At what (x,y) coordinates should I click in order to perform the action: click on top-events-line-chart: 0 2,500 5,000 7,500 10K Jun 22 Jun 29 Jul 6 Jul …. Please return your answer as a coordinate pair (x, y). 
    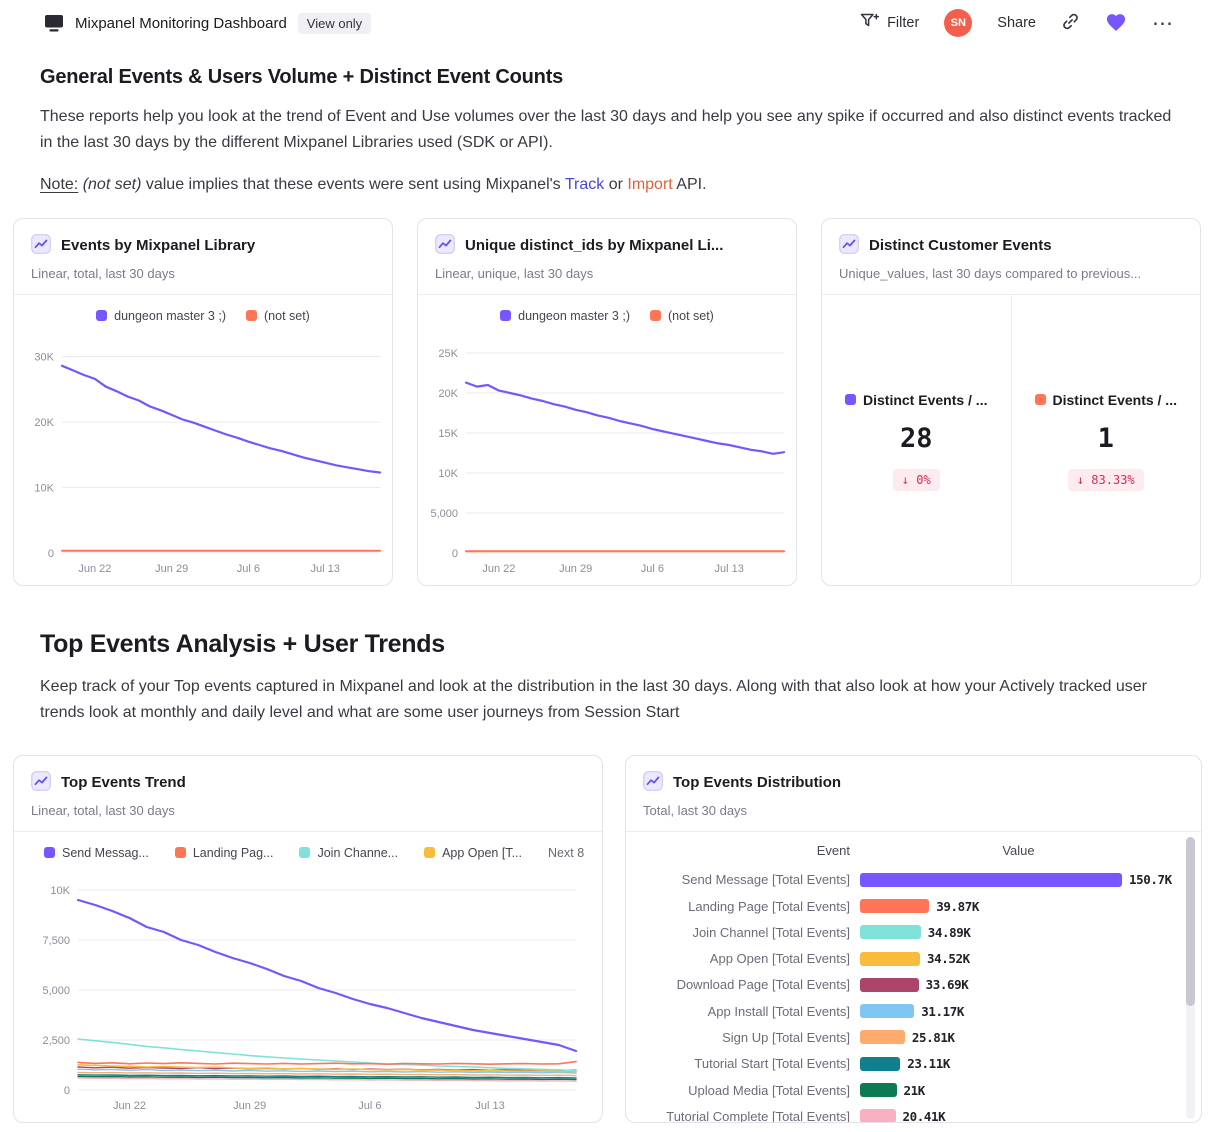
    Looking at the image, I should click on (307, 990).